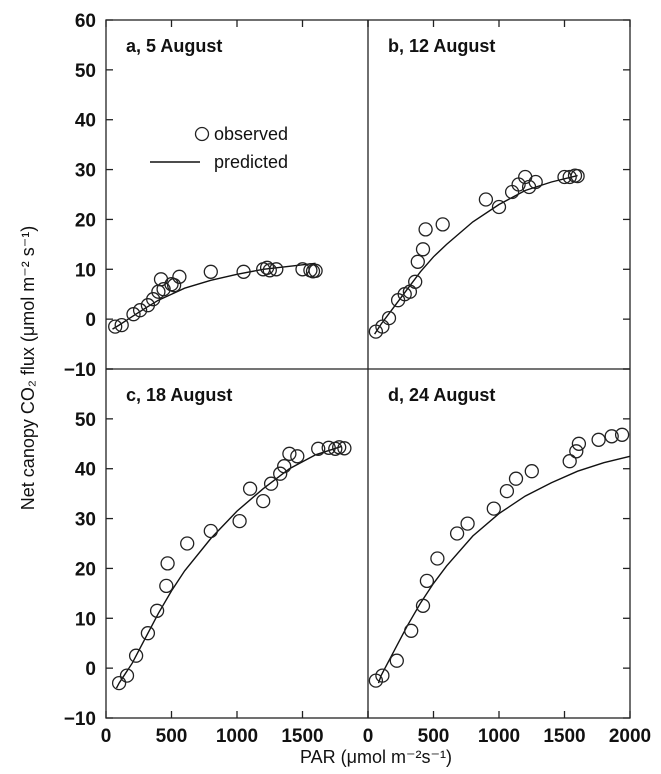 The width and height of the screenshot is (661, 774). What do you see at coordinates (80, 719) in the screenshot?
I see `y-tick-label-bottom: −10` at bounding box center [80, 719].